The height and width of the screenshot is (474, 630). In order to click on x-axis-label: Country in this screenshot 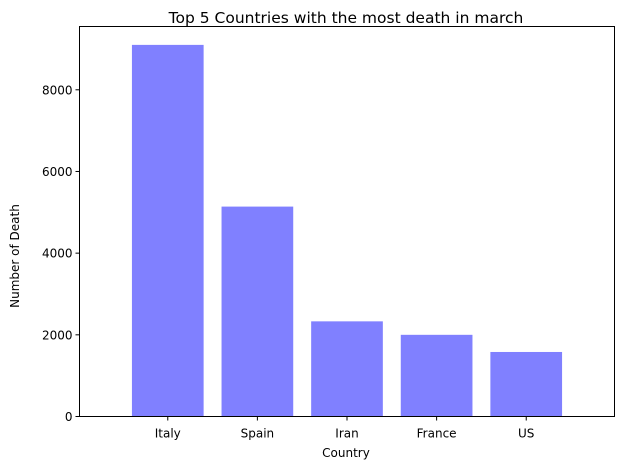, I will do `click(346, 453)`.